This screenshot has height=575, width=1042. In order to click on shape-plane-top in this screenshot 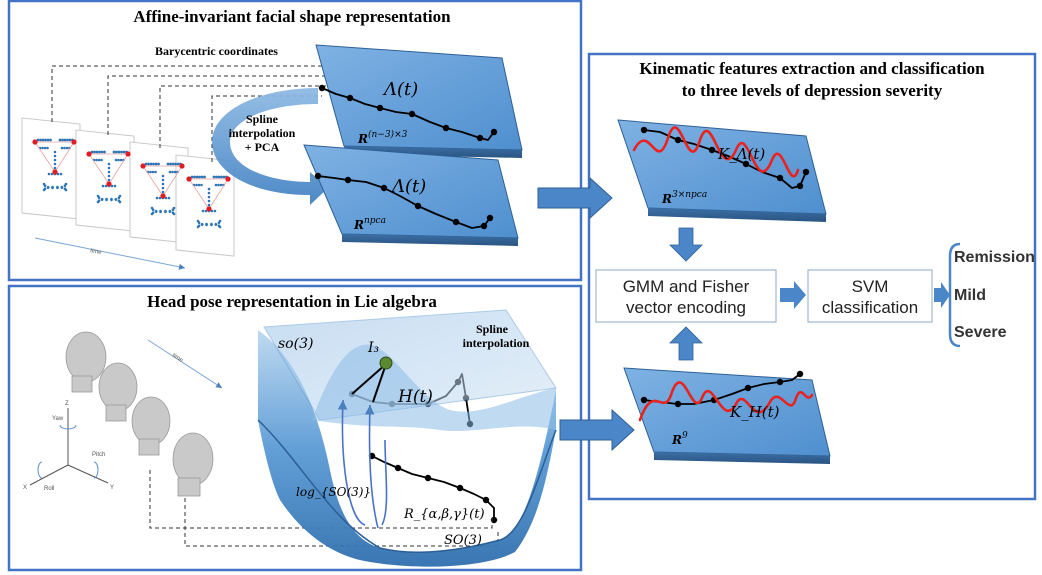, I will do `click(419, 101)`.